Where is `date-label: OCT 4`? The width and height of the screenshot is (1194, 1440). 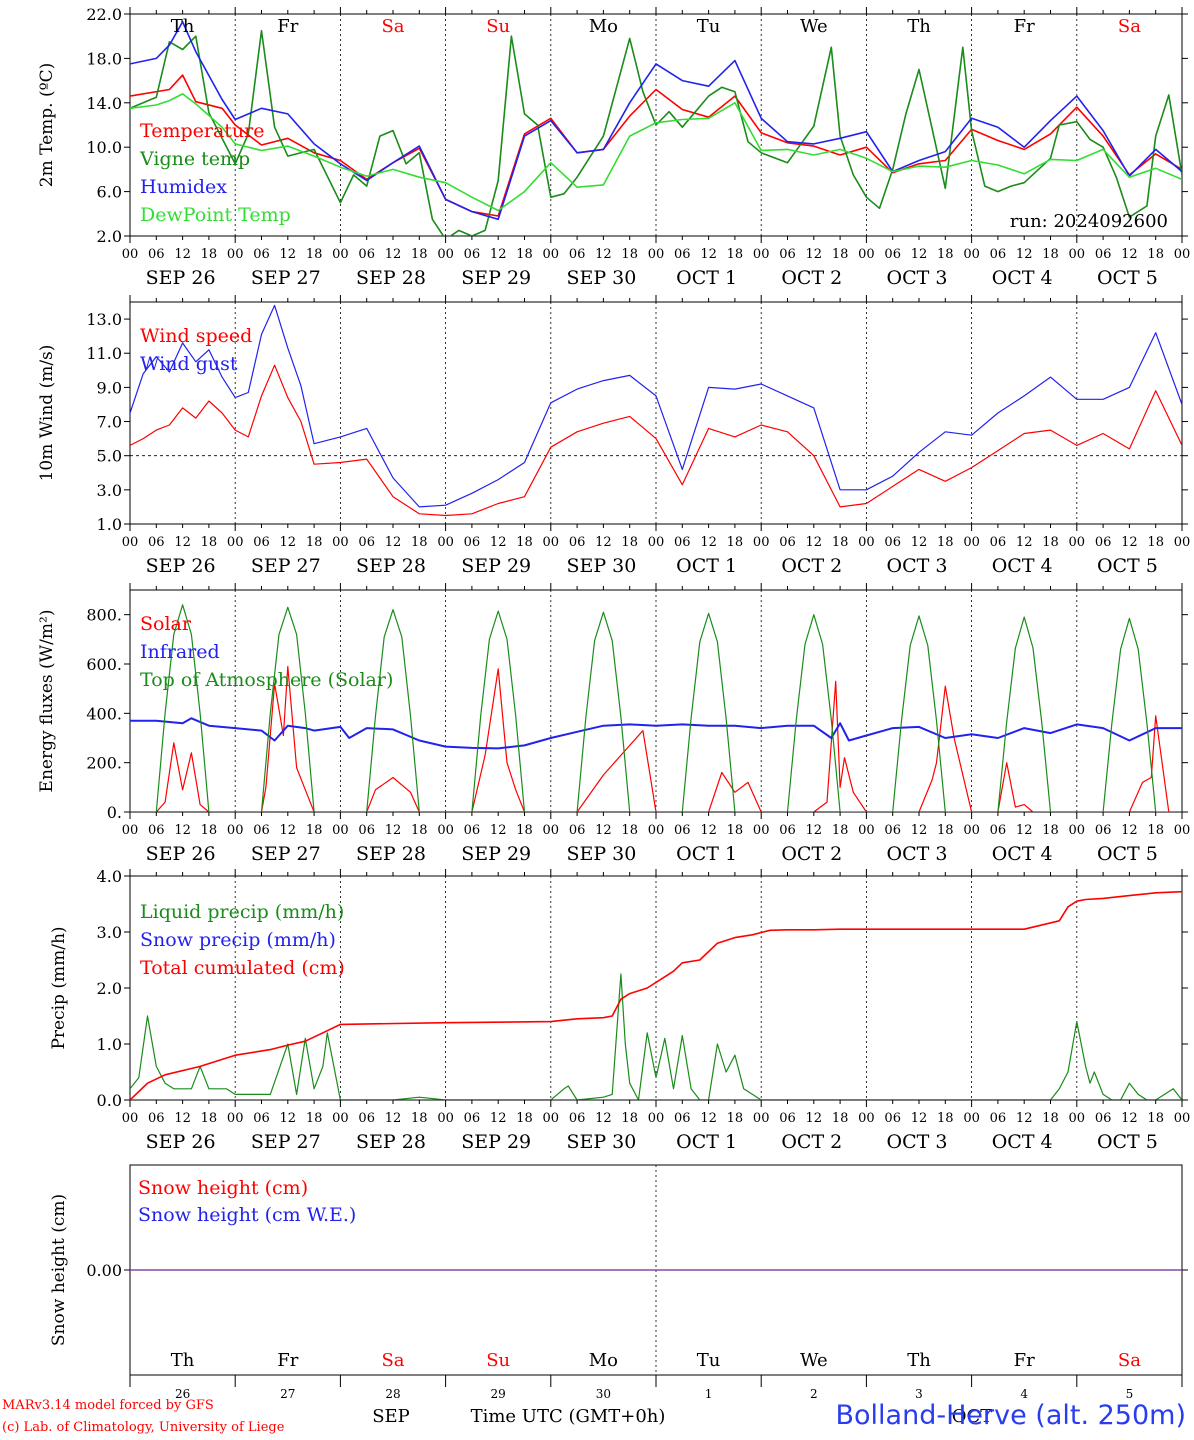
date-label: OCT 4 is located at coordinates (1022, 278).